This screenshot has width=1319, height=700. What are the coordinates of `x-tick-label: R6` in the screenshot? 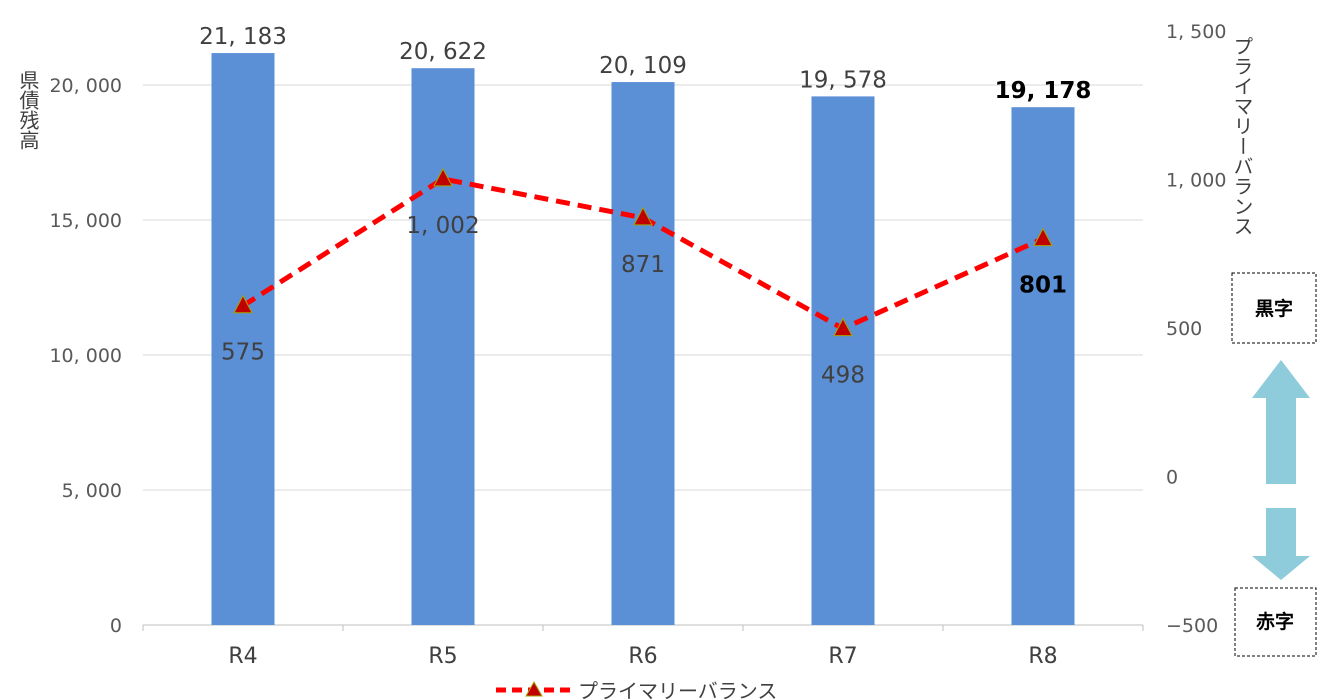 It's located at (642, 656).